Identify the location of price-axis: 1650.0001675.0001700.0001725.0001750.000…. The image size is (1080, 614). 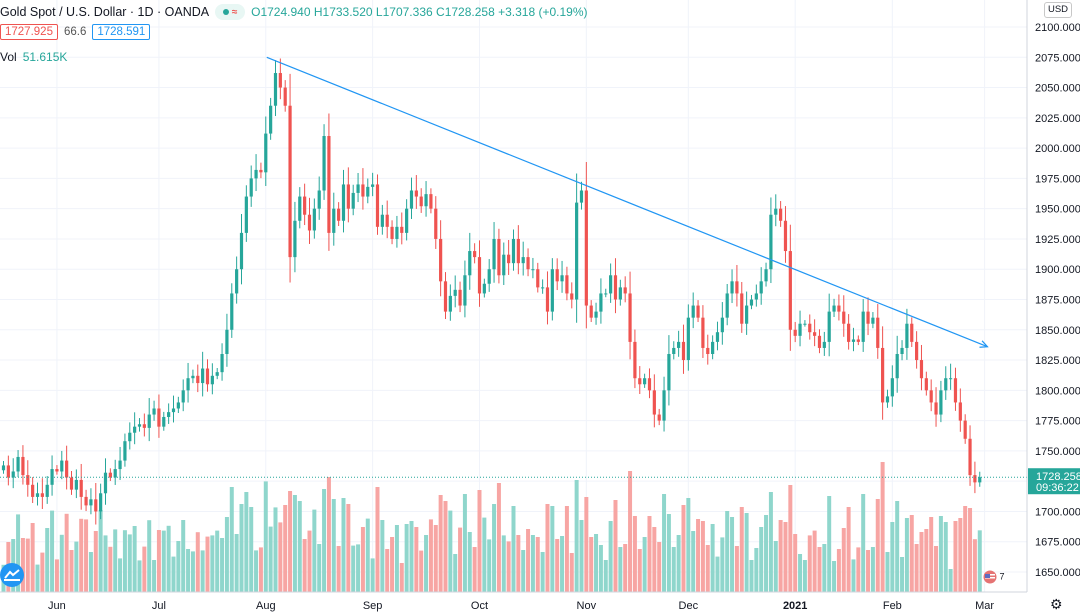
(1053, 296).